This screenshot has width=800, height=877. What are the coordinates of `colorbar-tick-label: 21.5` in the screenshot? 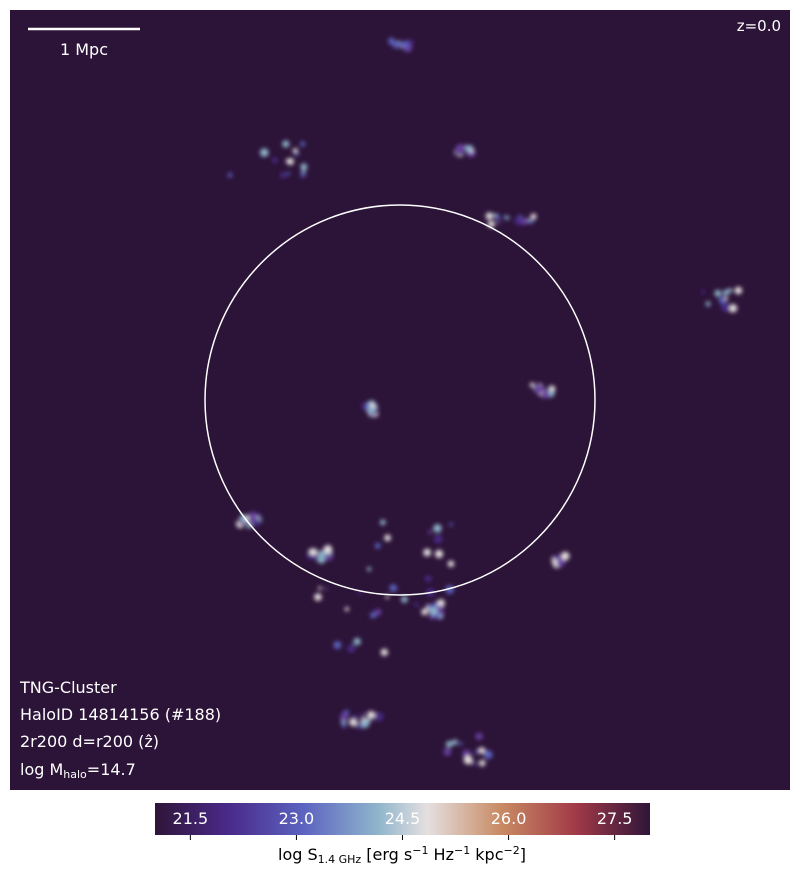 It's located at (191, 818).